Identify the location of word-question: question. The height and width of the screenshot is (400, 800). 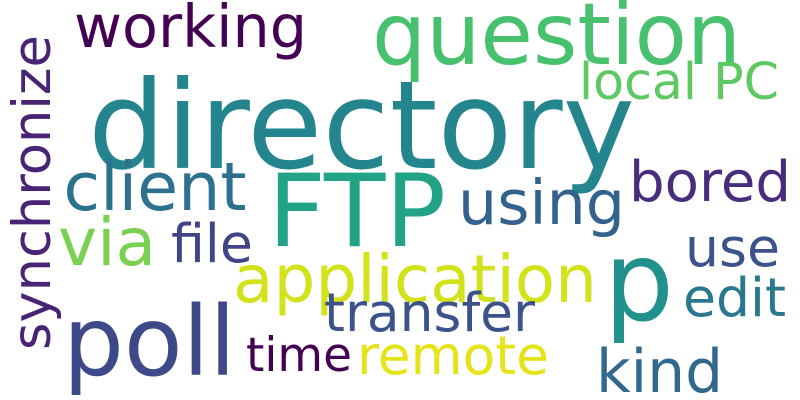
(556, 43).